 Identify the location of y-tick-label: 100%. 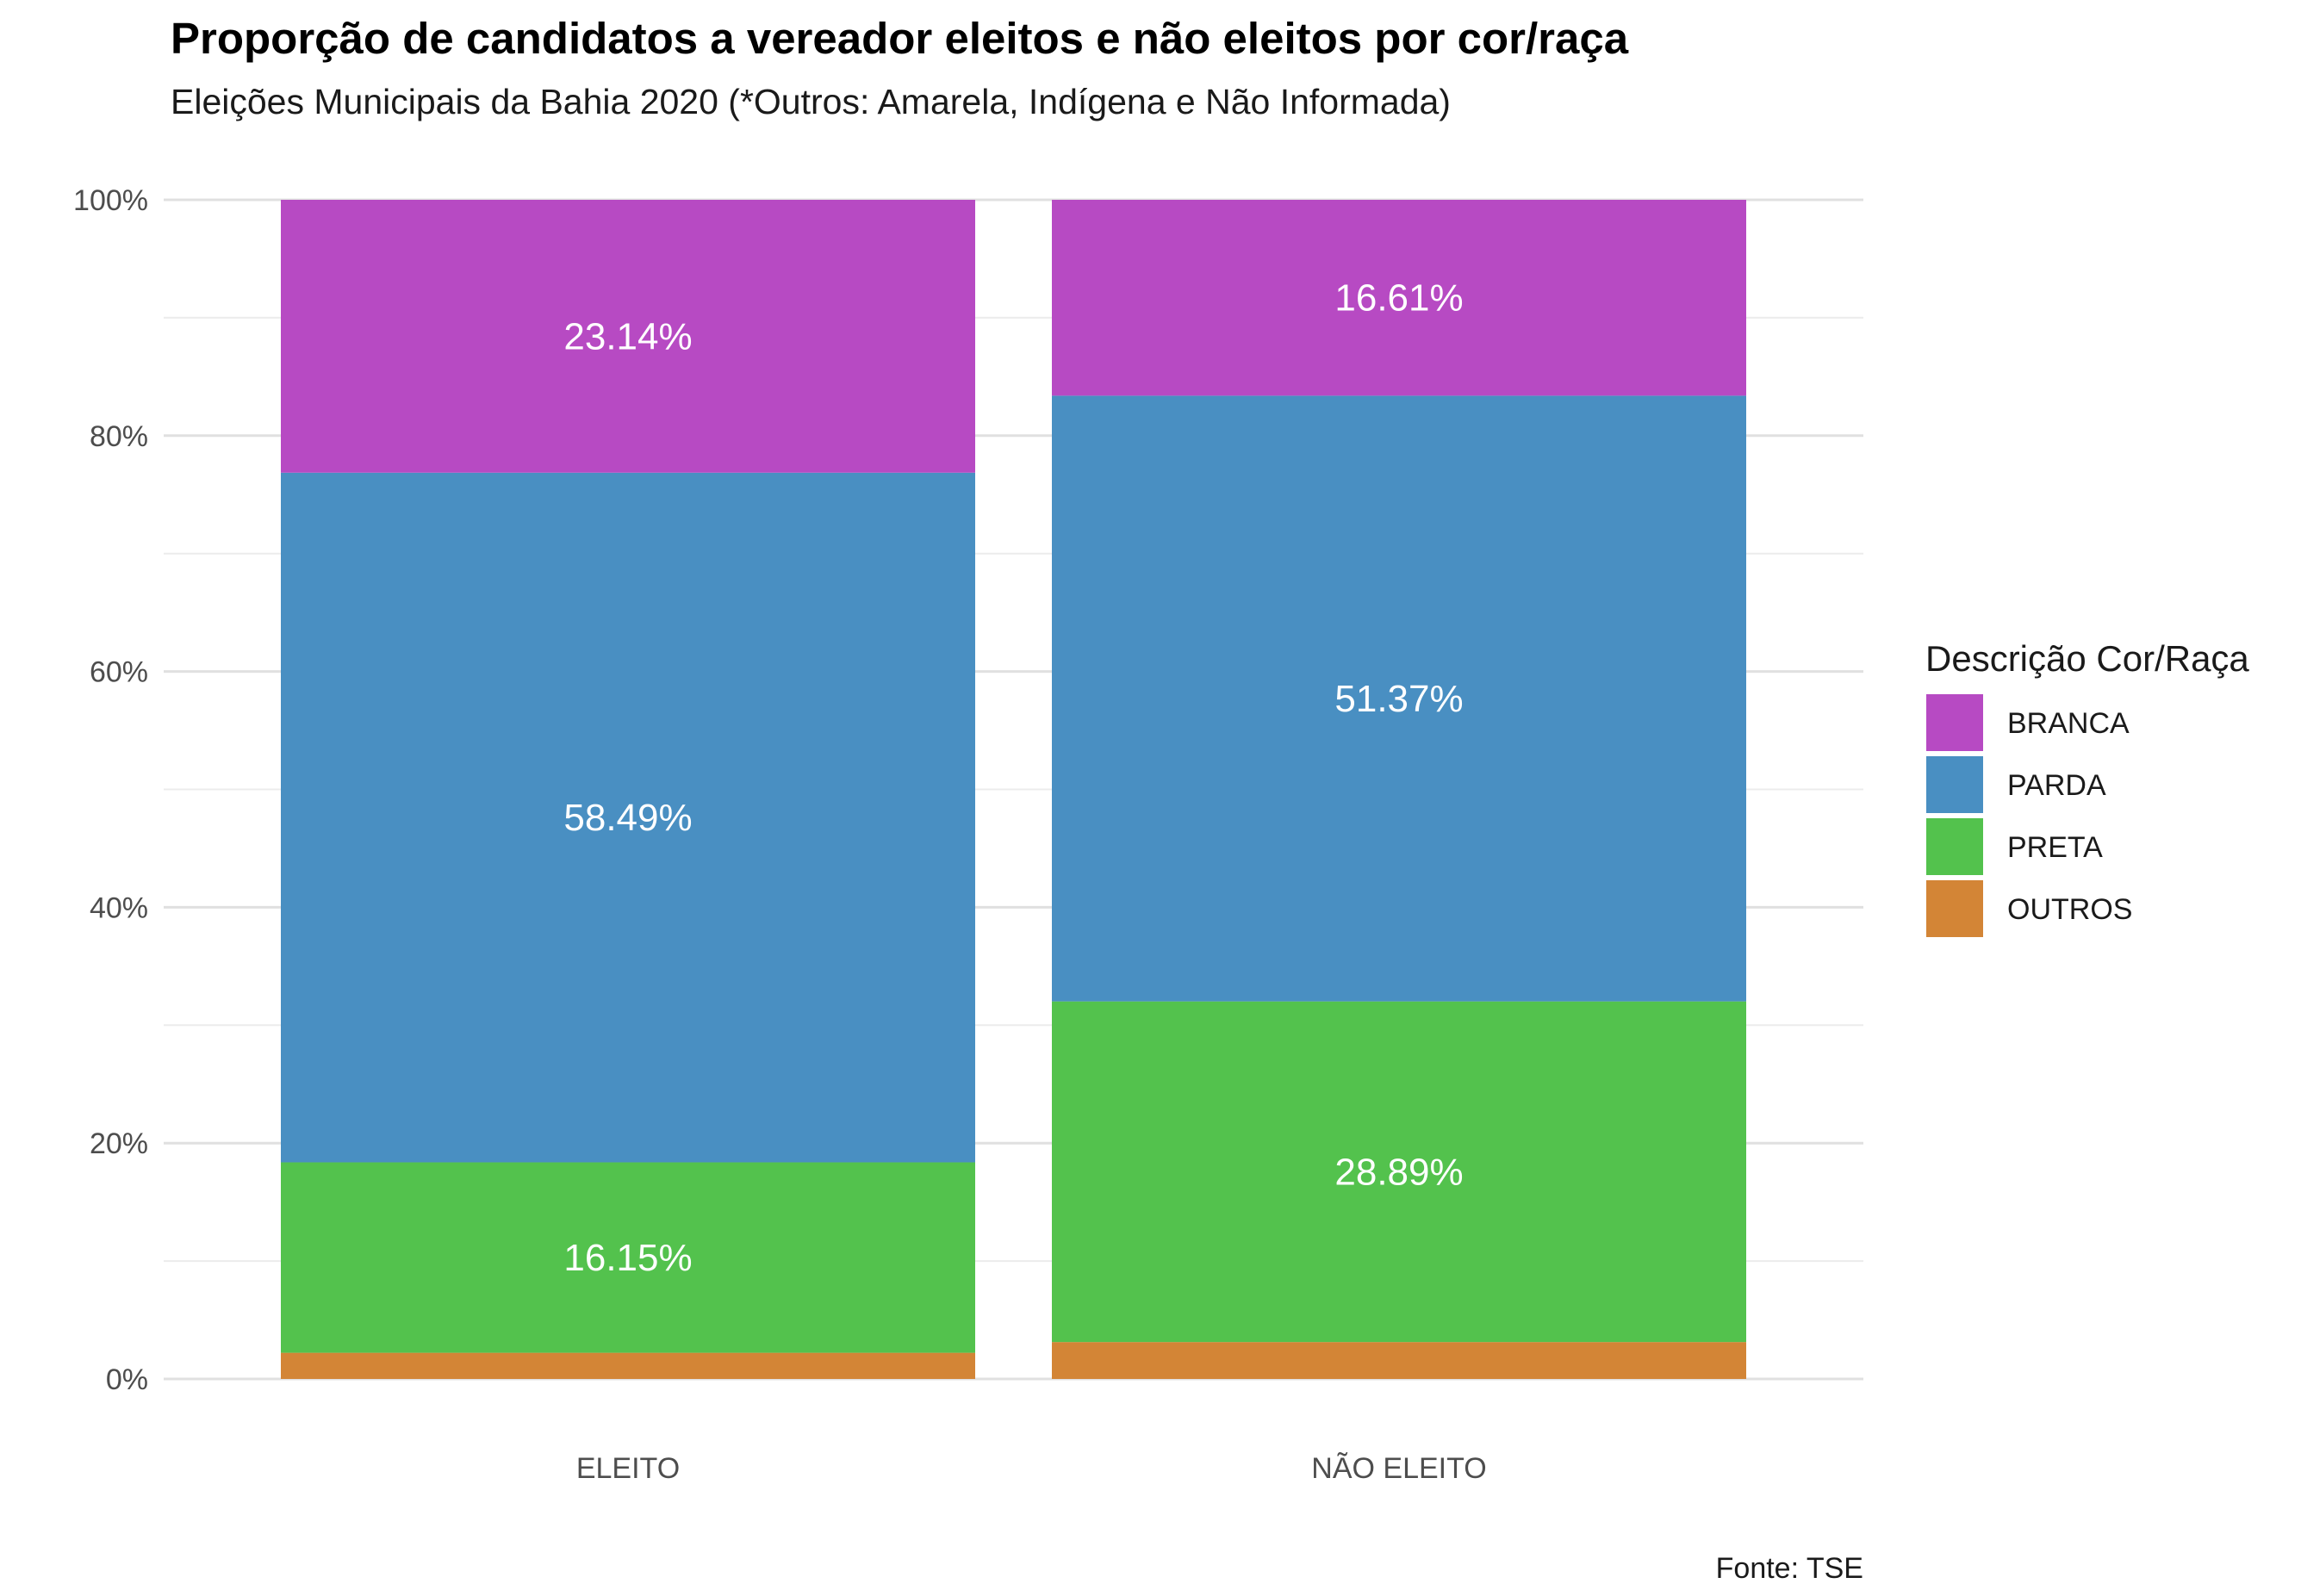
(110, 200).